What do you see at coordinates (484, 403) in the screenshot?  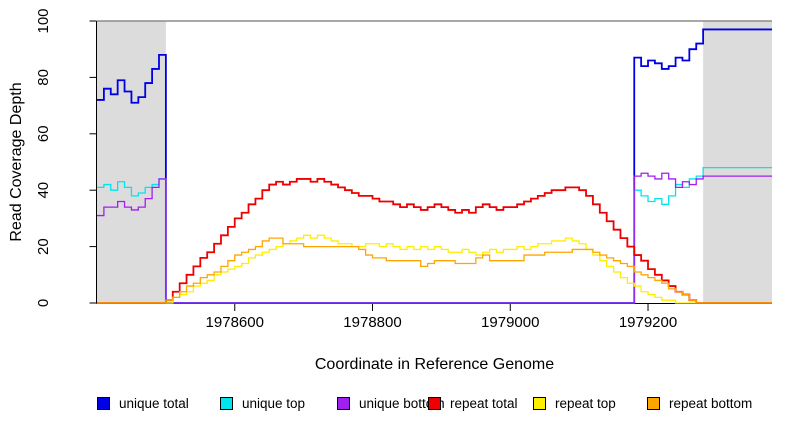 I see `legend-label: repeat total` at bounding box center [484, 403].